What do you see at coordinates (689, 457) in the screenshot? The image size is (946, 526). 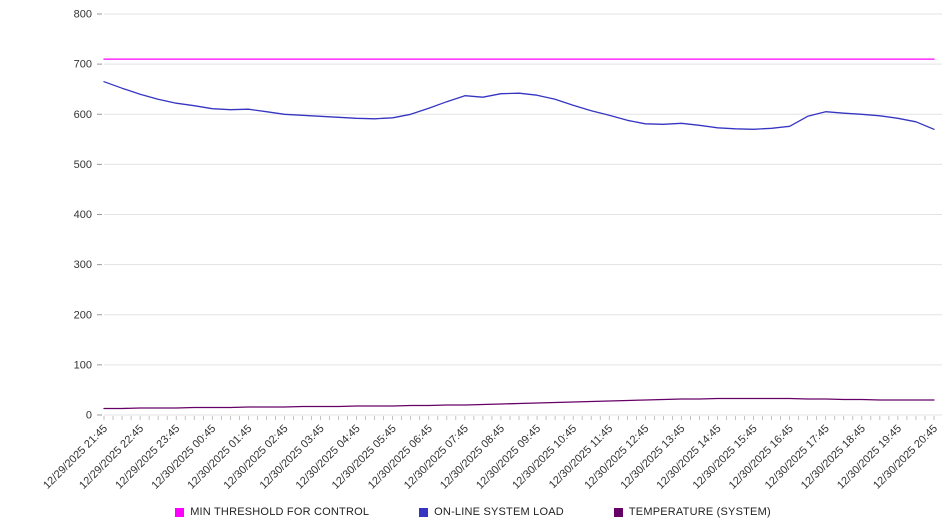 I see `svg-text: 12/30/2025 14:45` at bounding box center [689, 457].